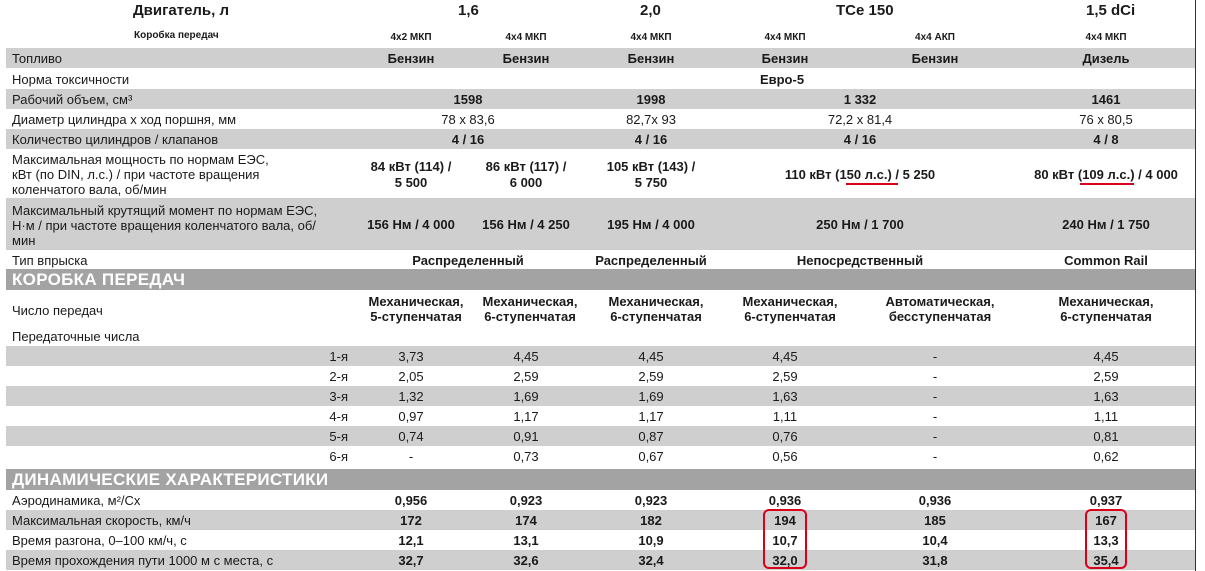 The width and height of the screenshot is (1205, 571). I want to click on row-label: Время прохождения пути 1000 м с места, с, so click(143, 560).